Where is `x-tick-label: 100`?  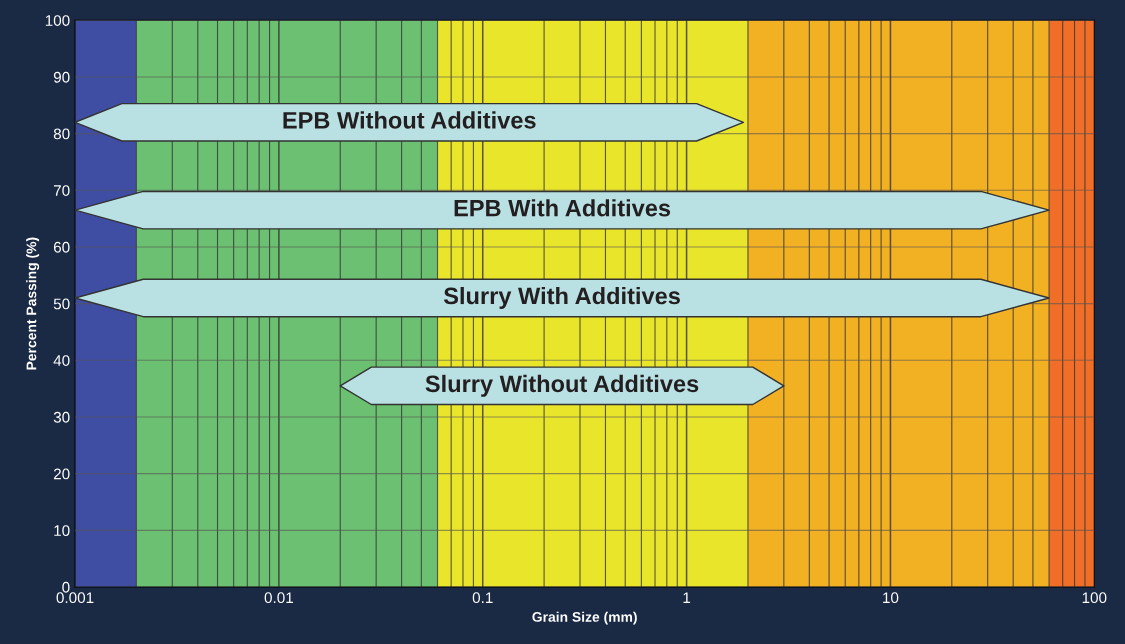 x-tick-label: 100 is located at coordinates (1094, 598).